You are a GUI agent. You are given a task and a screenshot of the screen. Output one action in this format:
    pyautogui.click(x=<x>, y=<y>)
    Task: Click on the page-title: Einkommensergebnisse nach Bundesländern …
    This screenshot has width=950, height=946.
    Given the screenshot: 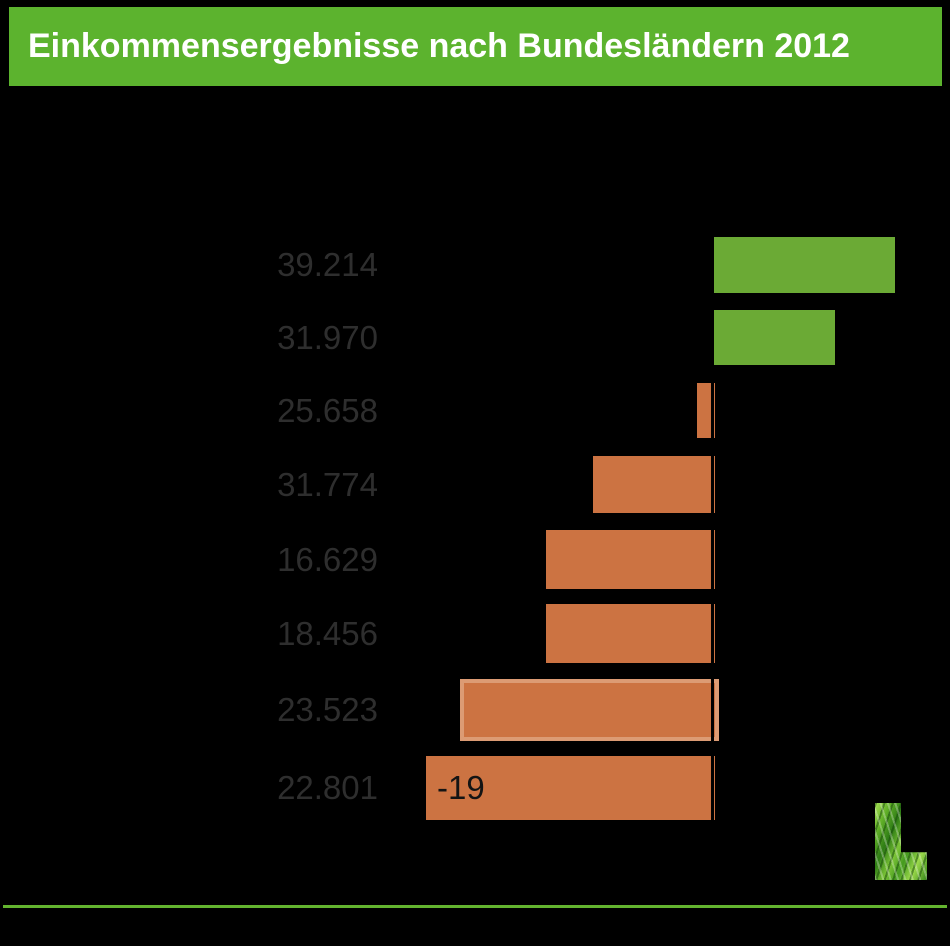 What is the action you would take?
    pyautogui.click(x=439, y=46)
    